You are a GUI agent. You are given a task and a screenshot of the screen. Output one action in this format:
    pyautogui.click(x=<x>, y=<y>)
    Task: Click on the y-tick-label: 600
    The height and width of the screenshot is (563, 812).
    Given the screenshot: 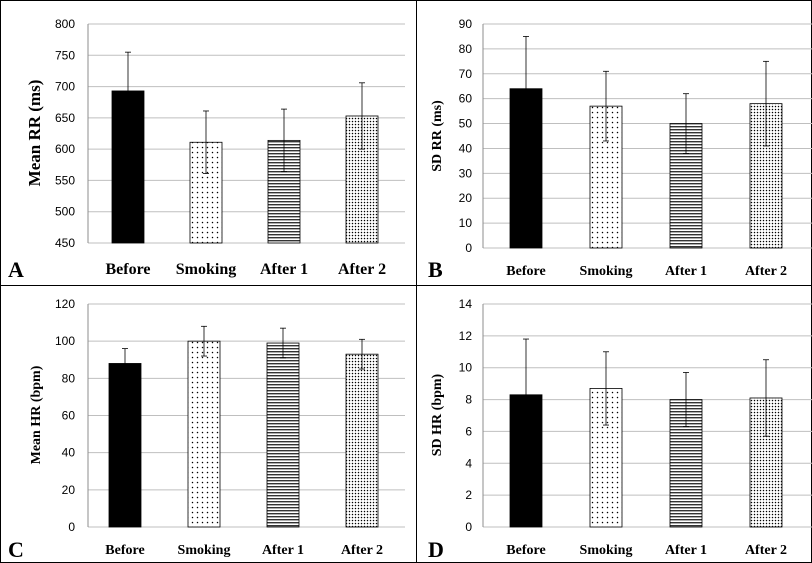 What is the action you would take?
    pyautogui.click(x=65, y=149)
    